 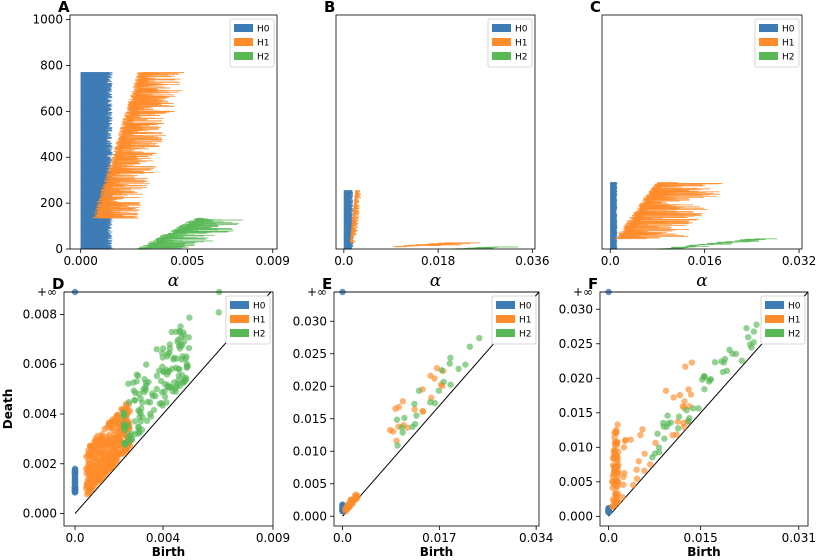 What do you see at coordinates (768, 28) in the screenshot?
I see `legend-swatch-h0` at bounding box center [768, 28].